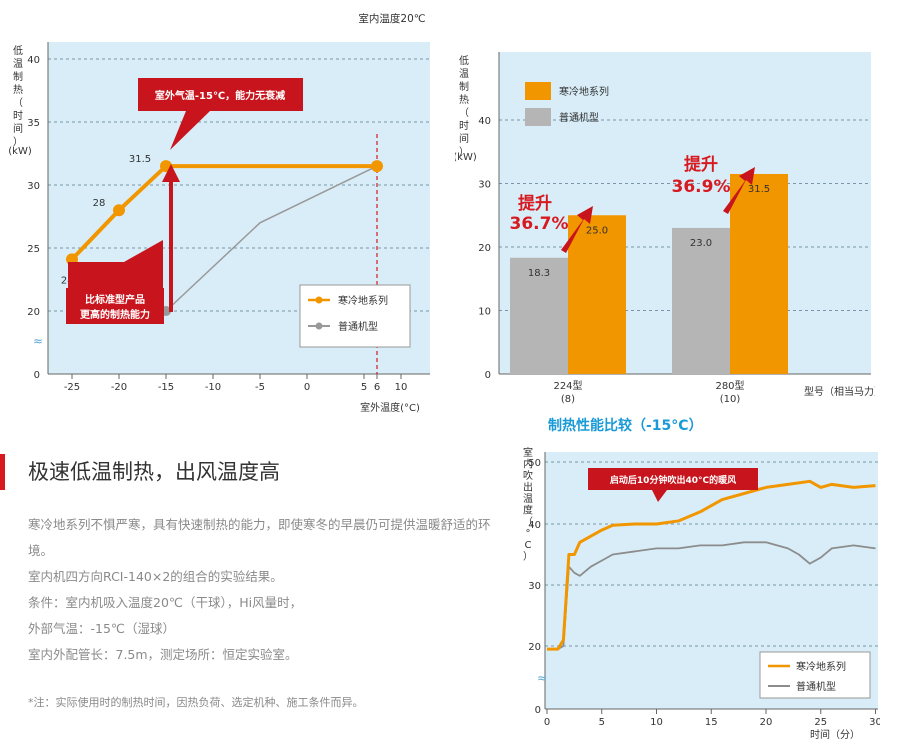 The height and width of the screenshot is (750, 900). What do you see at coordinates (163, 654) in the screenshot?
I see `desc-line-5: 室内外配管长：7.5m，测定场所：恒定实验室。` at bounding box center [163, 654].